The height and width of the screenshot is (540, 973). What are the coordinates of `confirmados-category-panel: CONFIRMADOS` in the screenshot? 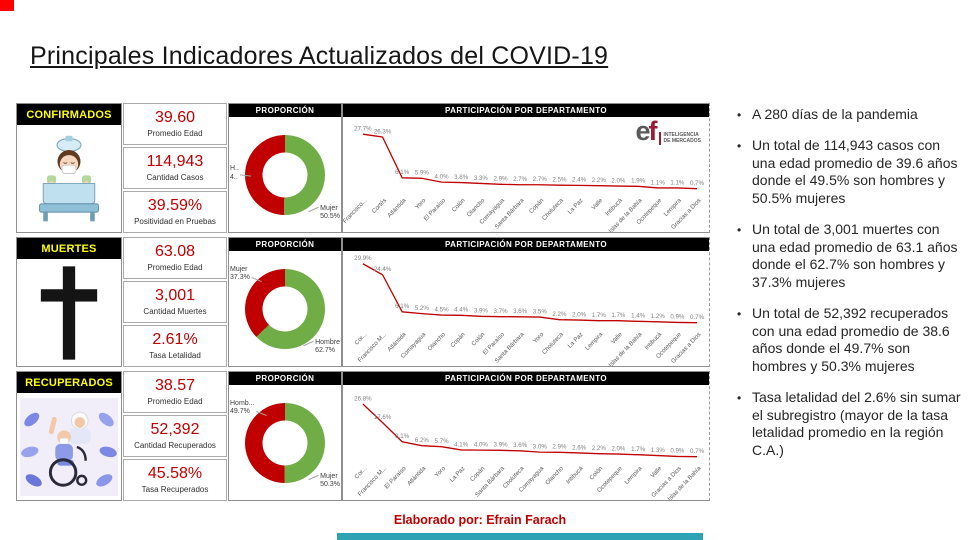 It's located at (69, 168).